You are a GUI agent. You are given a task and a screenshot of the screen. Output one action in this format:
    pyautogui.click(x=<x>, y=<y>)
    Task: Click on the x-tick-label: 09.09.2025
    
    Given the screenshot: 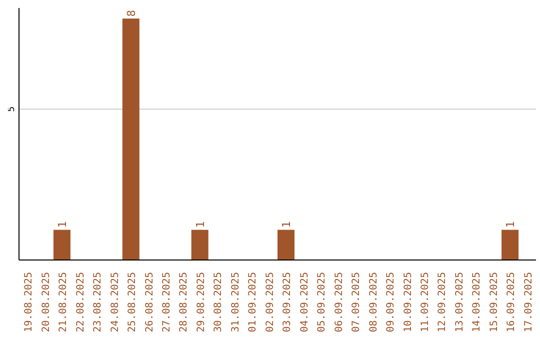 What is the action you would take?
    pyautogui.click(x=391, y=302)
    